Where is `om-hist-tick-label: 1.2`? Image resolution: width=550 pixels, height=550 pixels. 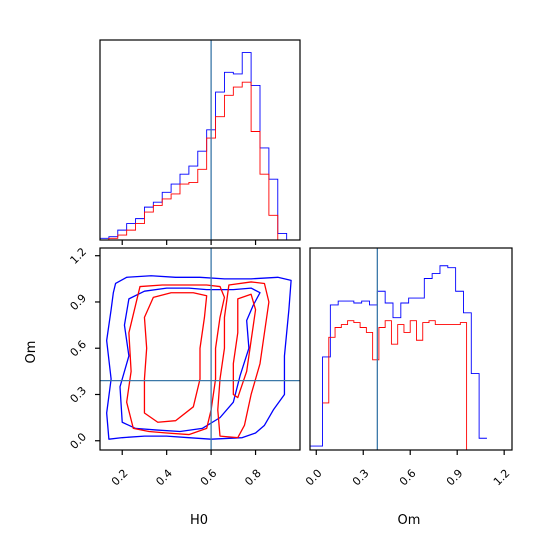 om-hist-tick-label: 1.2 is located at coordinates (502, 478).